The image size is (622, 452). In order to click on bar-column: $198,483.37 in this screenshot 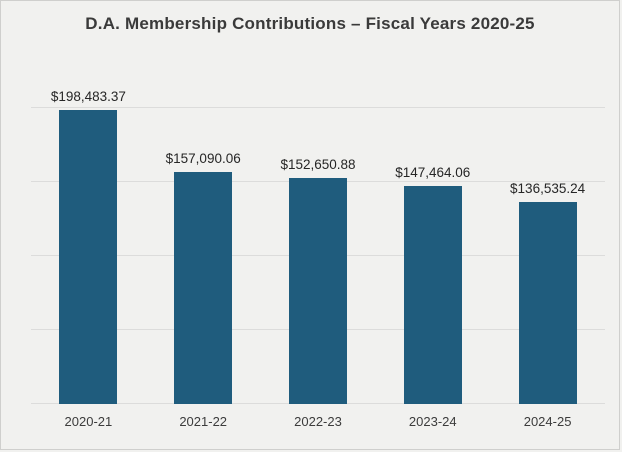, I will do `click(88, 246)`.